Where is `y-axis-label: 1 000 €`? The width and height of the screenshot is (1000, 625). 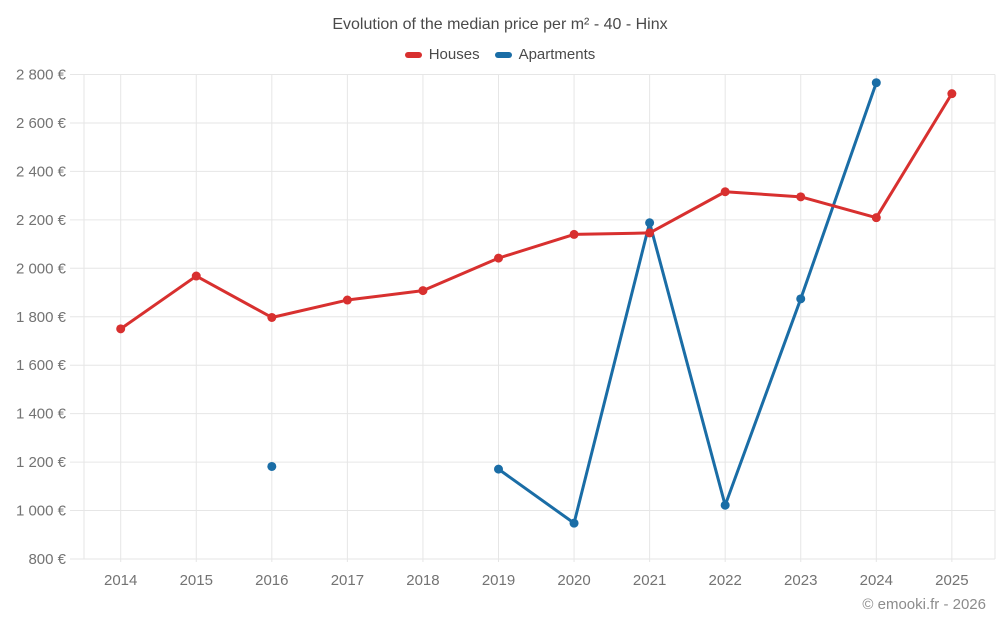
y-axis-label: 1 000 € is located at coordinates (41, 511).